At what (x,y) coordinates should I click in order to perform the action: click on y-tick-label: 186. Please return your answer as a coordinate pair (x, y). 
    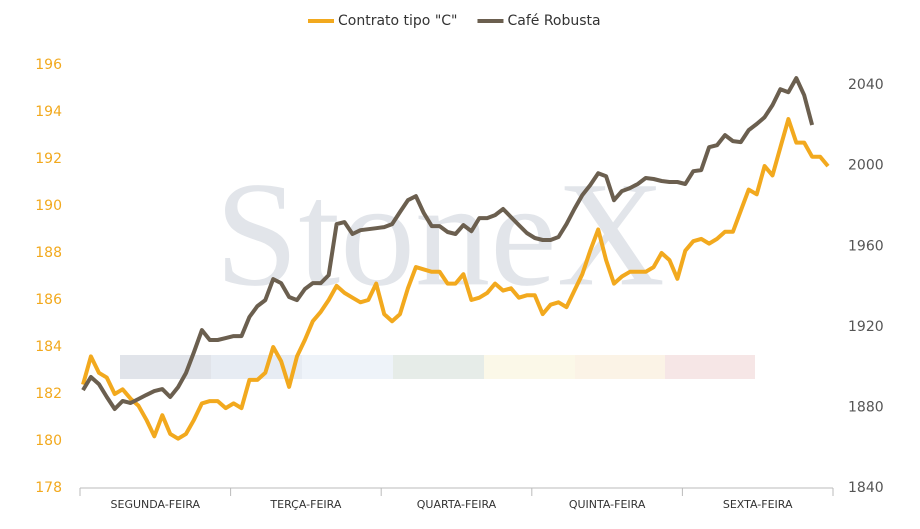
    Looking at the image, I should click on (48, 300).